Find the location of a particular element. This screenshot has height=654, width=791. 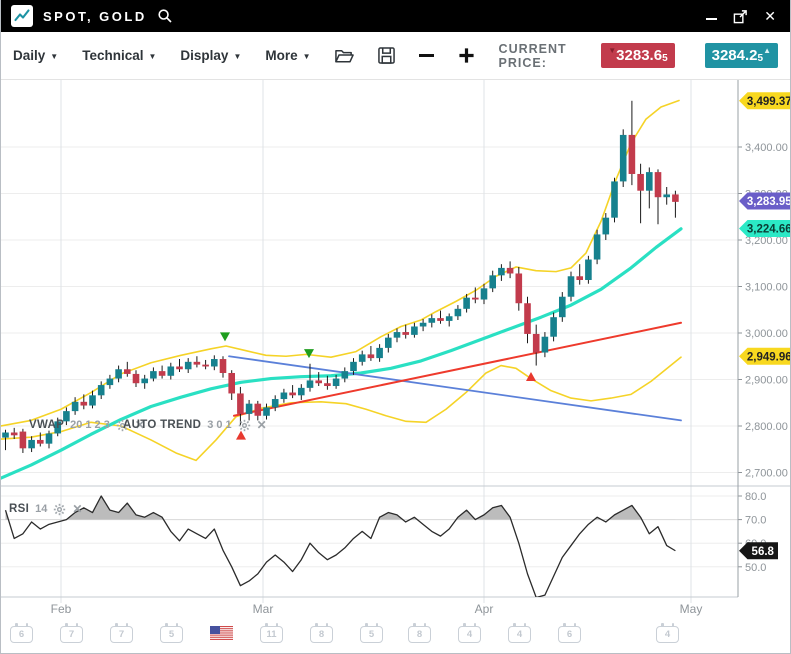

current-price-label: CURRENT PRICE: is located at coordinates (532, 55).